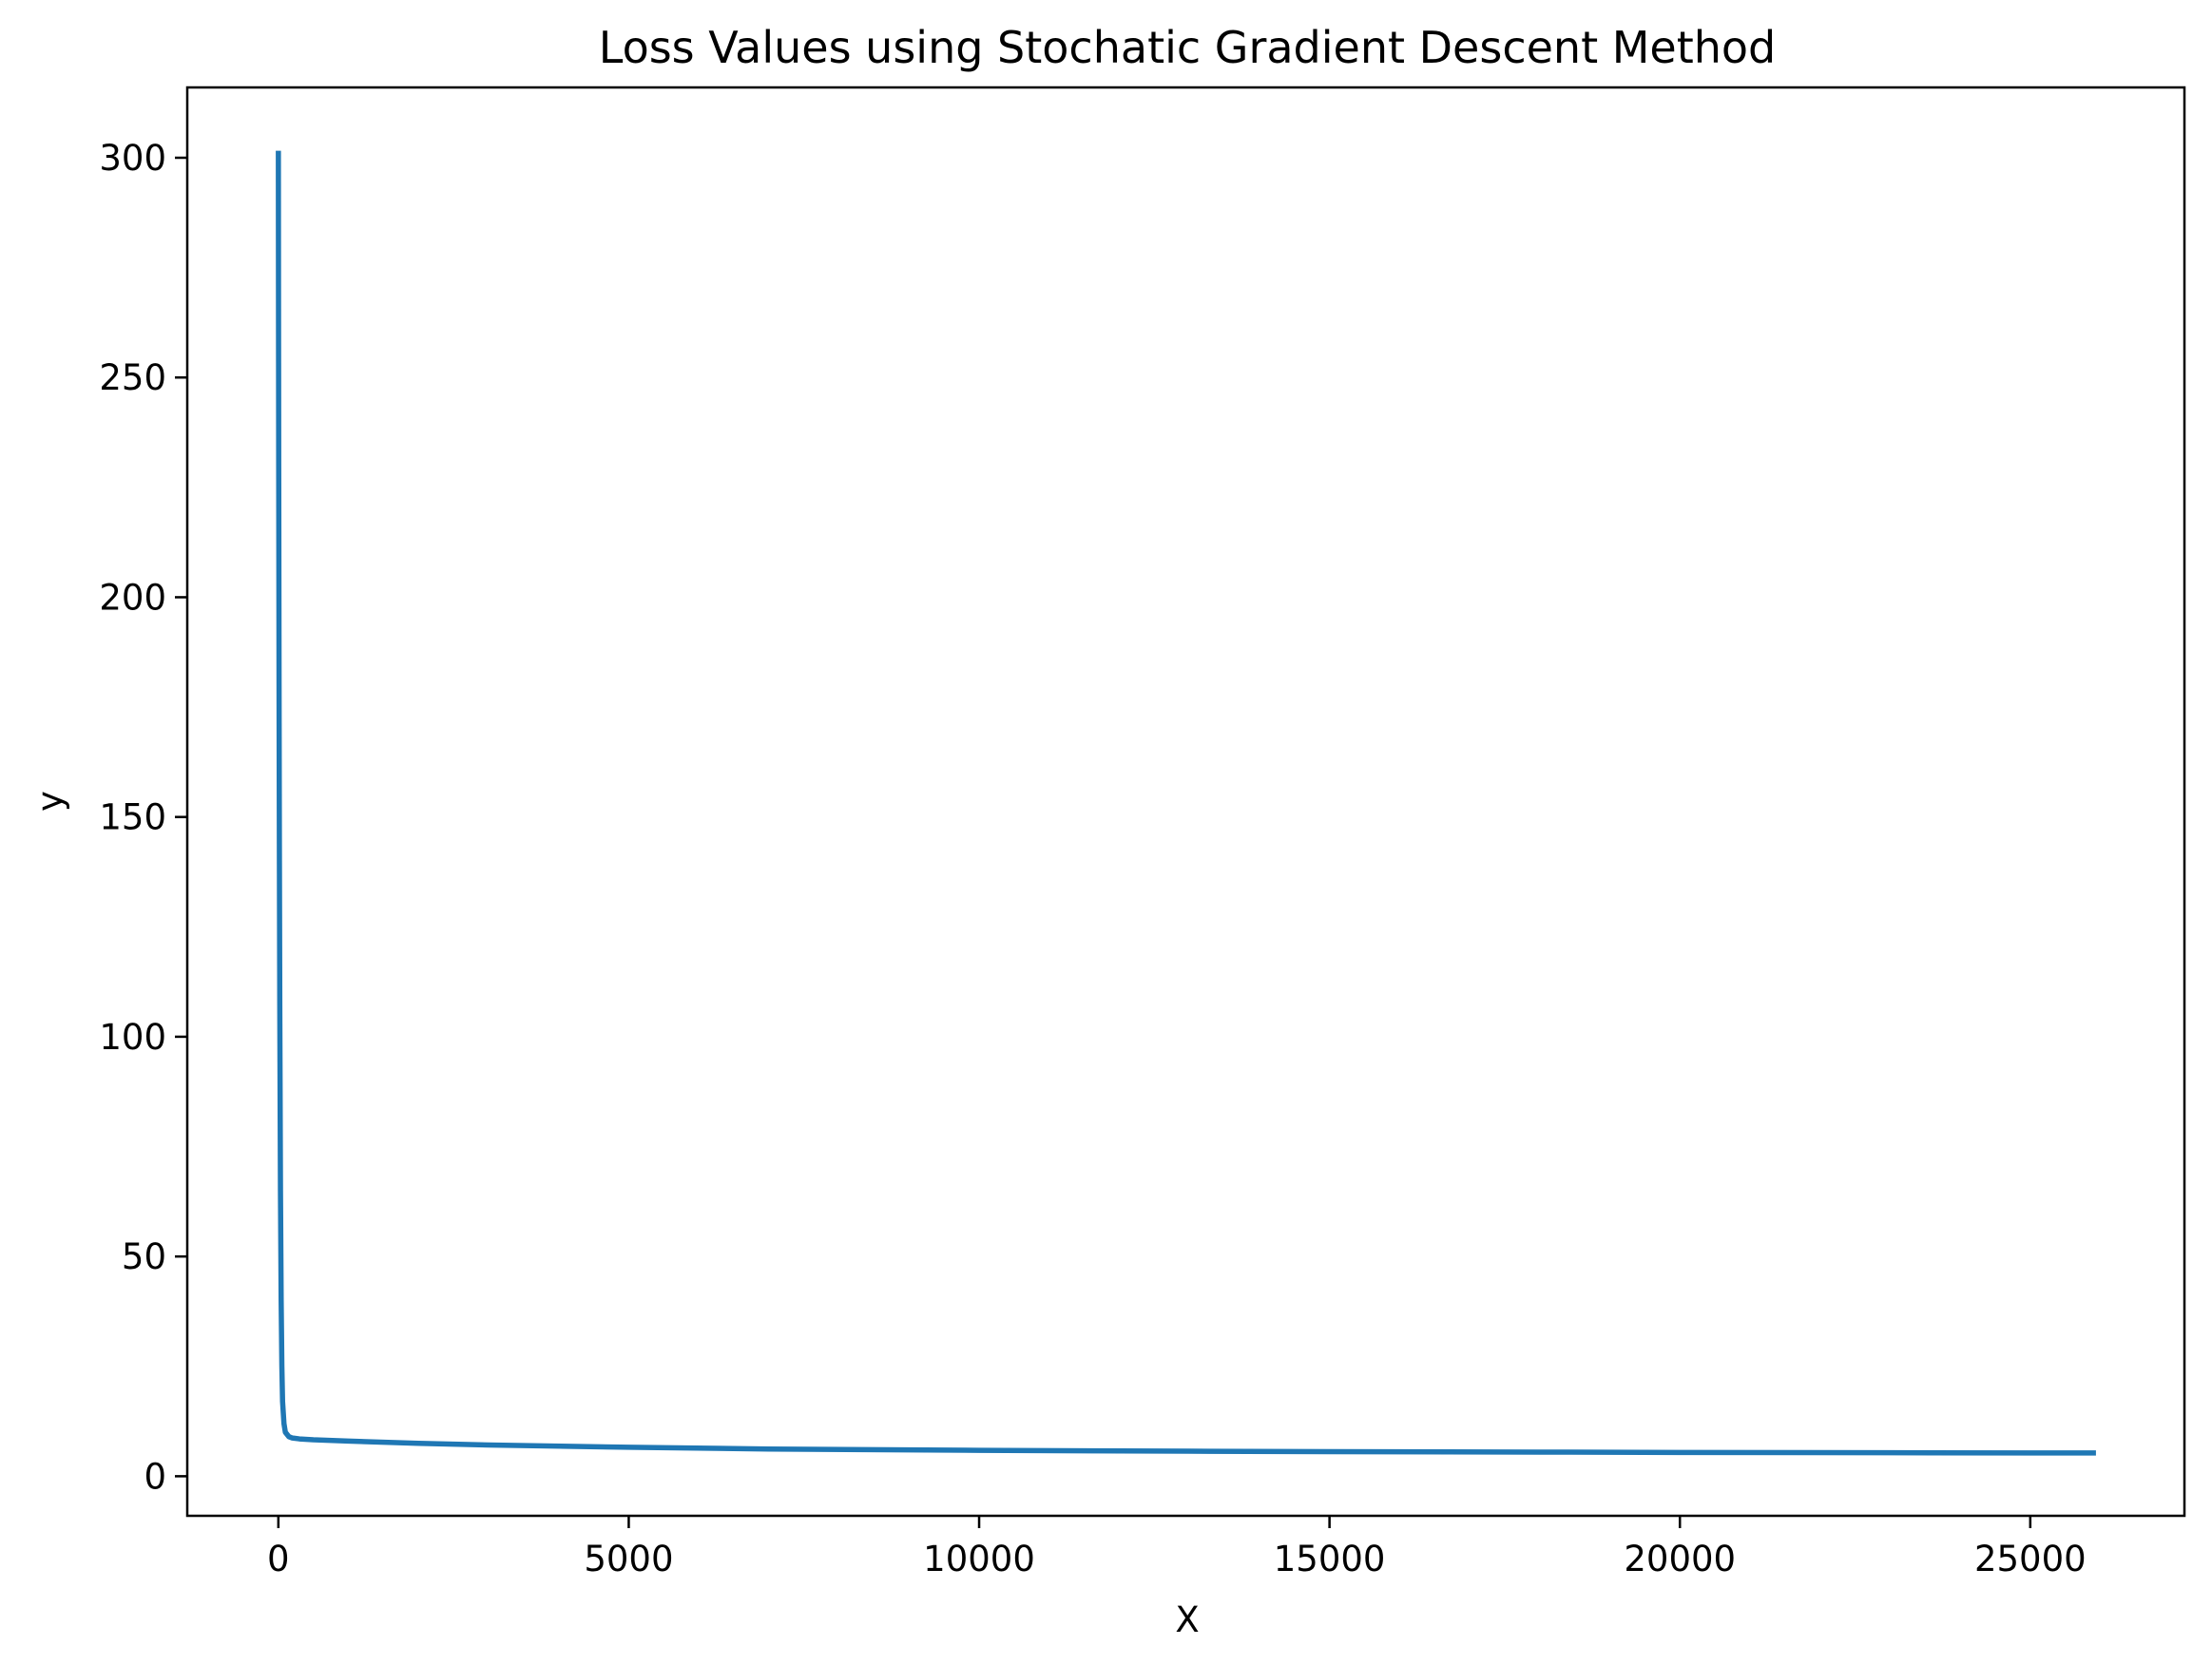  Describe the element at coordinates (155, 1476) in the screenshot. I see `y-tick-label: 0` at that location.